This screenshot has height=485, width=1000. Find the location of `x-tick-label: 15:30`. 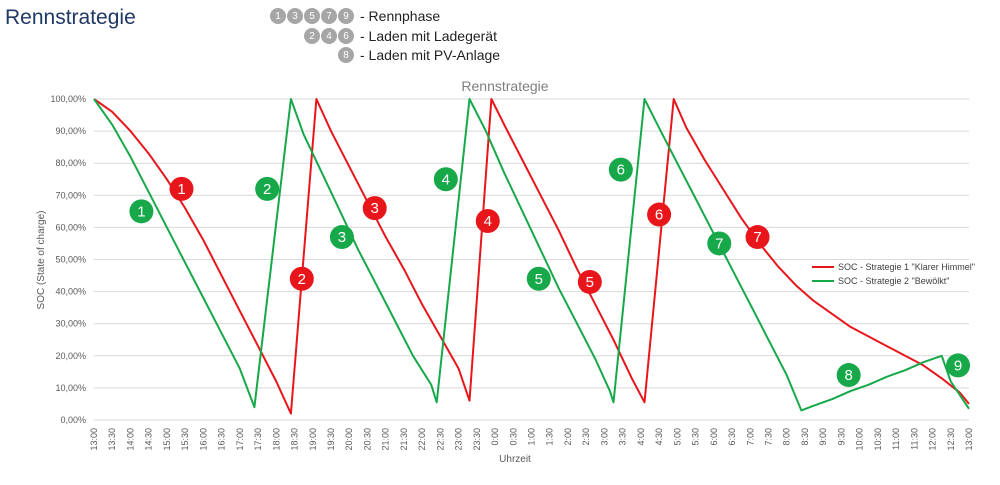

x-tick-label: 15:30 is located at coordinates (185, 439).